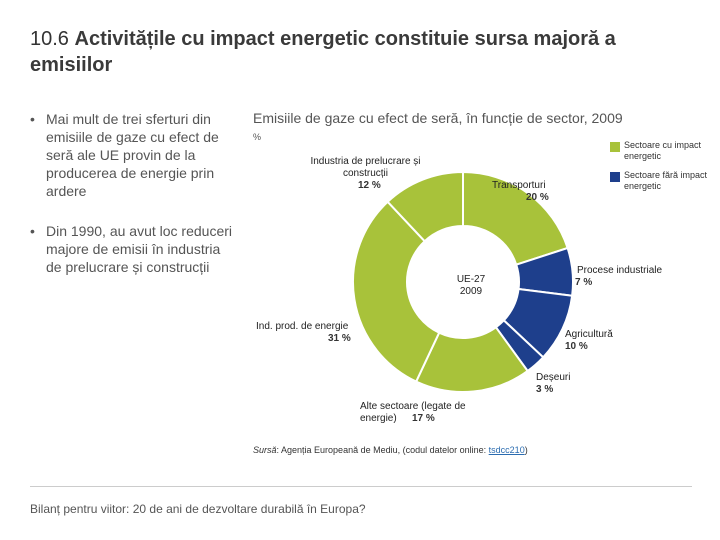 The height and width of the screenshot is (540, 720). What do you see at coordinates (589, 340) in the screenshot?
I see `slice-label-agriculture: Agricultură 10 %` at bounding box center [589, 340].